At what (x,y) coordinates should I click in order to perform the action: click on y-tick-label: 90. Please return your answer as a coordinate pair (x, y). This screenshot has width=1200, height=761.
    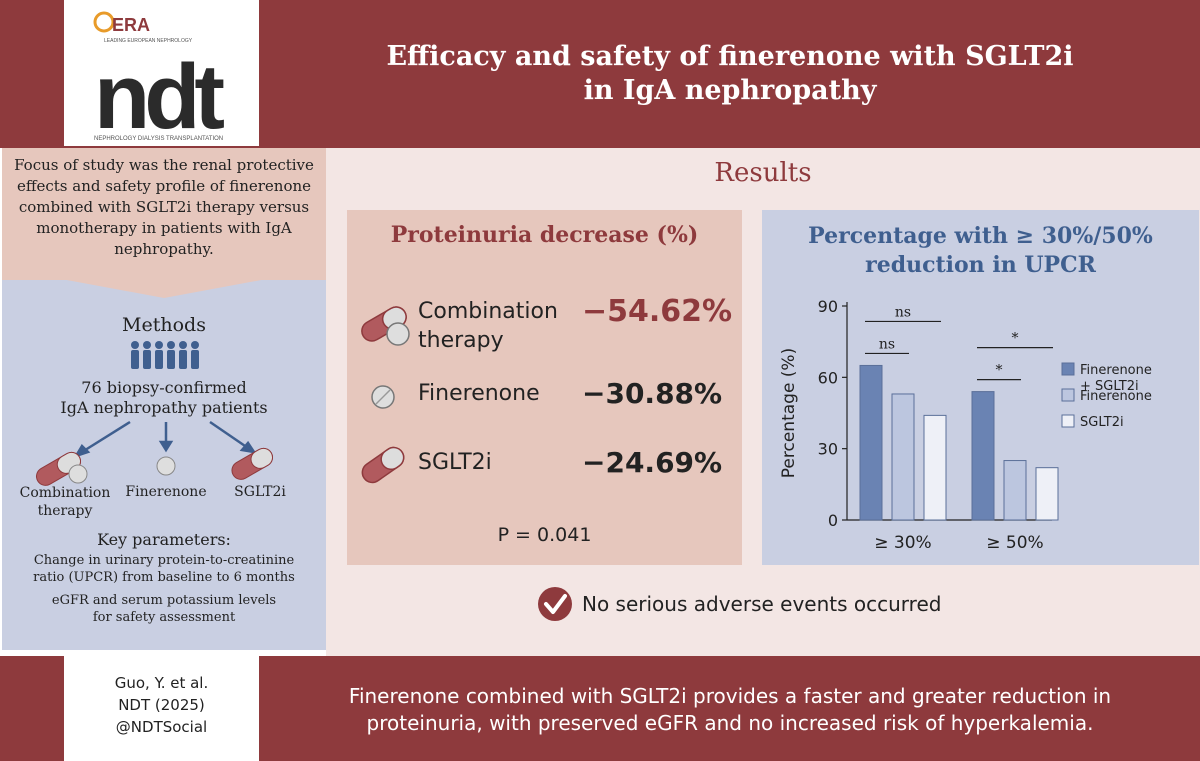
    Looking at the image, I should click on (828, 306).